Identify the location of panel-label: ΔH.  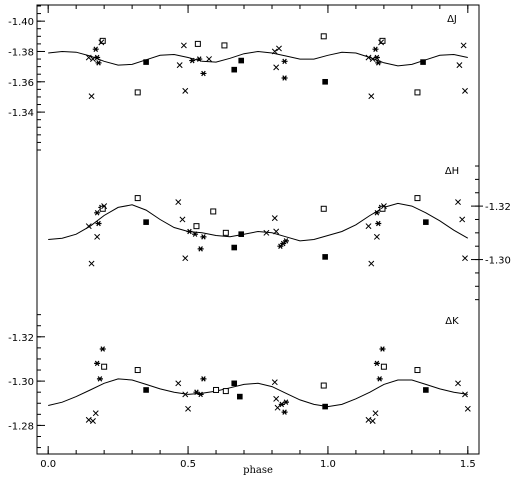
(452, 171).